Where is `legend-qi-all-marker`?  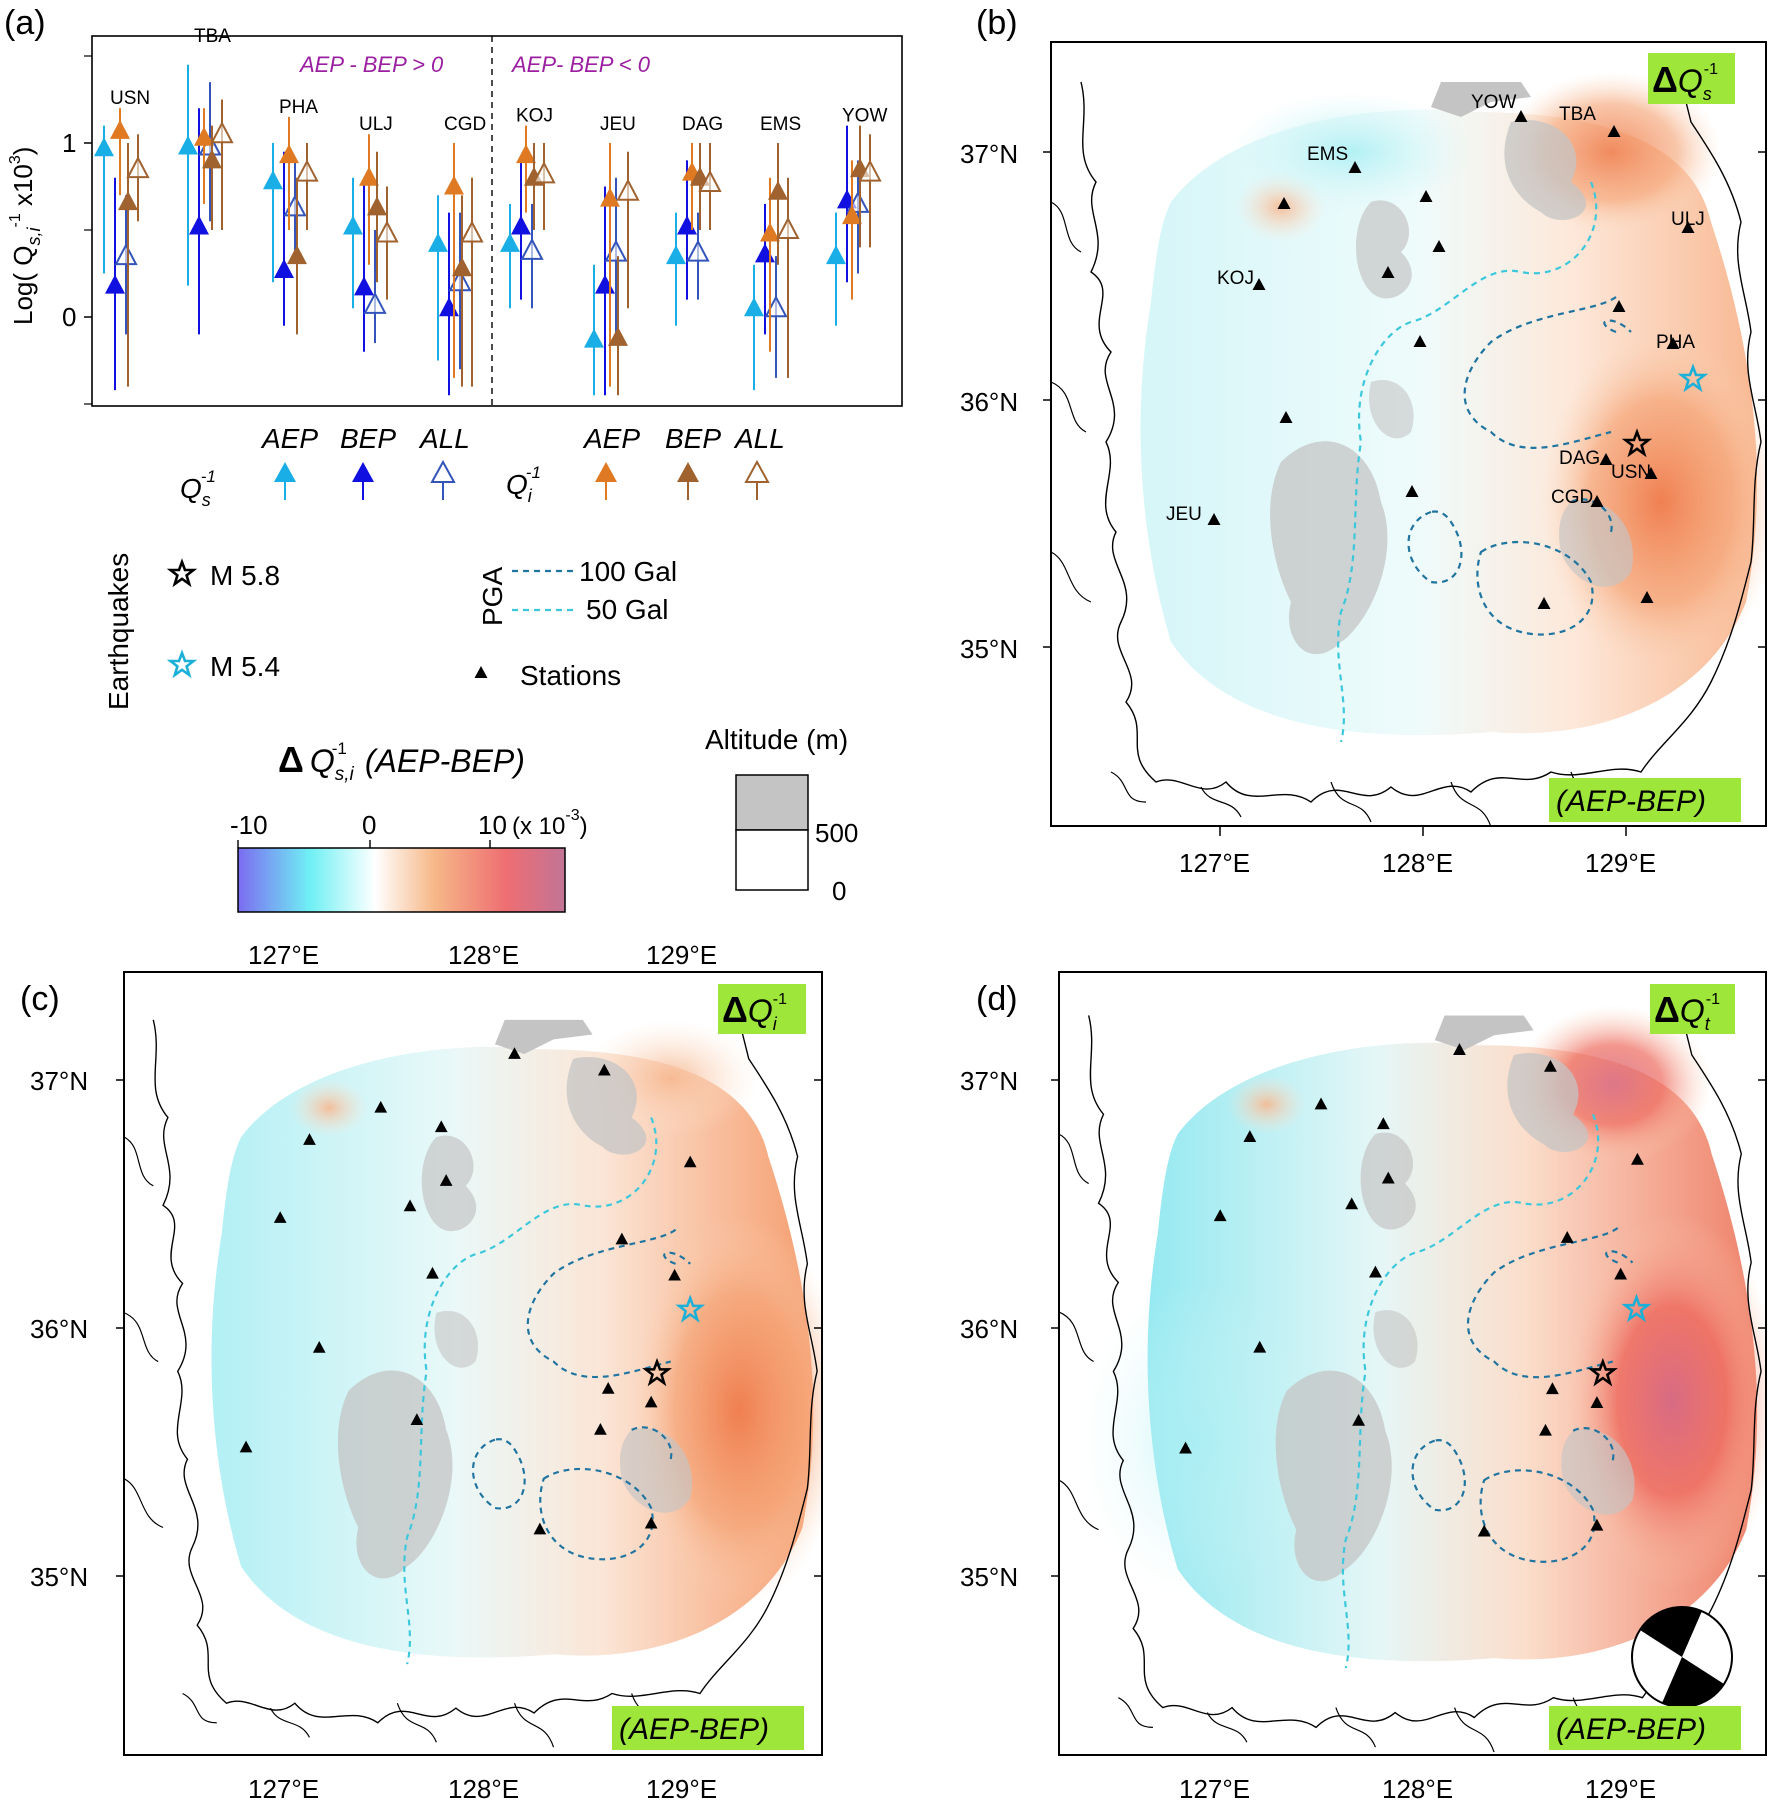
legend-qi-all-marker is located at coordinates (757, 471).